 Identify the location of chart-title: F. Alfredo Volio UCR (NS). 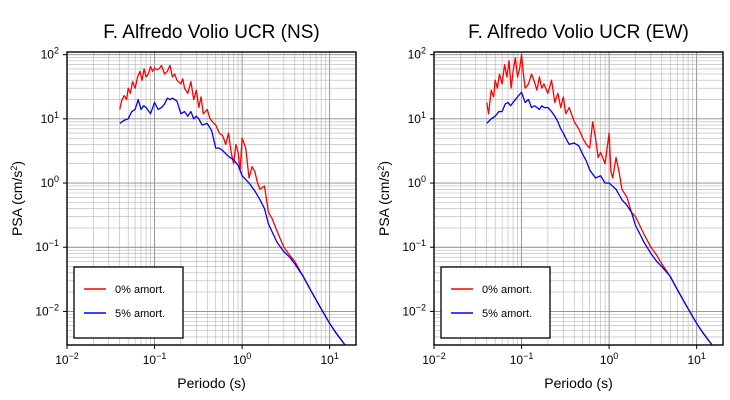
(211, 32).